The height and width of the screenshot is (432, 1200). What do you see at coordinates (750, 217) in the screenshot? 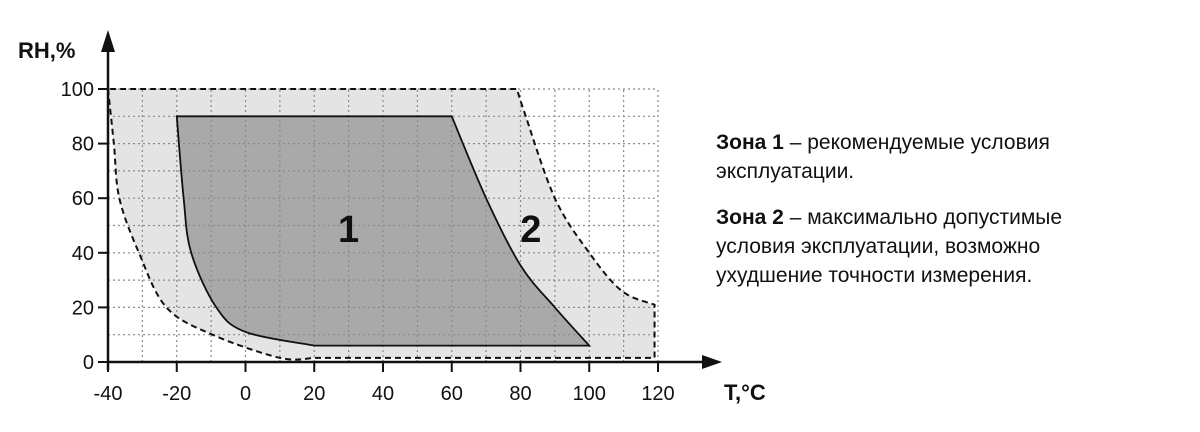
I see `zone2-title: Зона 2` at bounding box center [750, 217].